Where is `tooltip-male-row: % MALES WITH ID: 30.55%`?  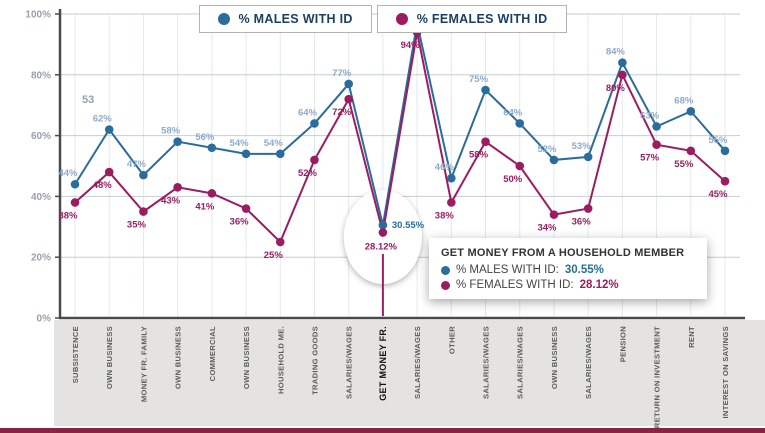
tooltip-male-row: % MALES WITH ID: 30.55% is located at coordinates (568, 270).